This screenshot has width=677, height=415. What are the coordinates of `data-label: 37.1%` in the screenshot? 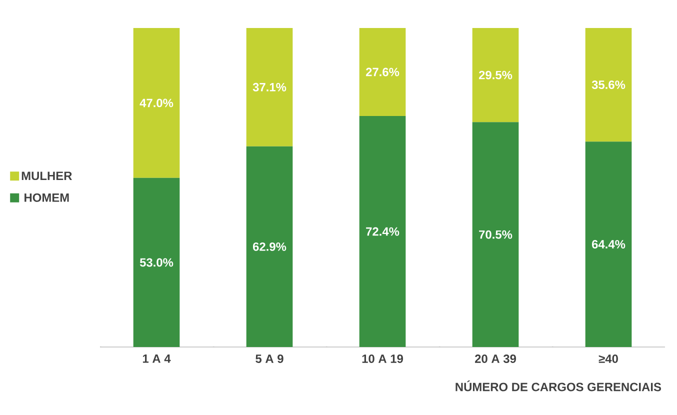 It's located at (269, 87).